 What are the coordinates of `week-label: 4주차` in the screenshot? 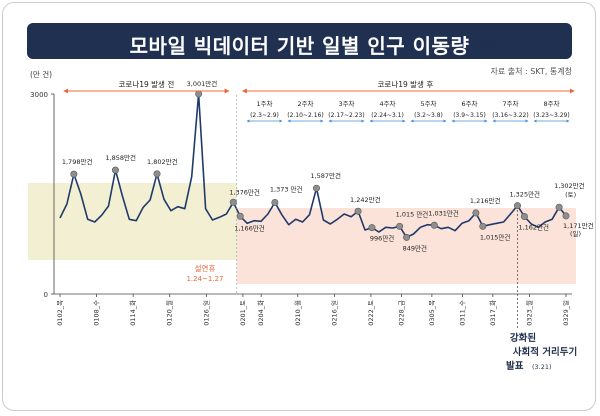 It's located at (387, 103).